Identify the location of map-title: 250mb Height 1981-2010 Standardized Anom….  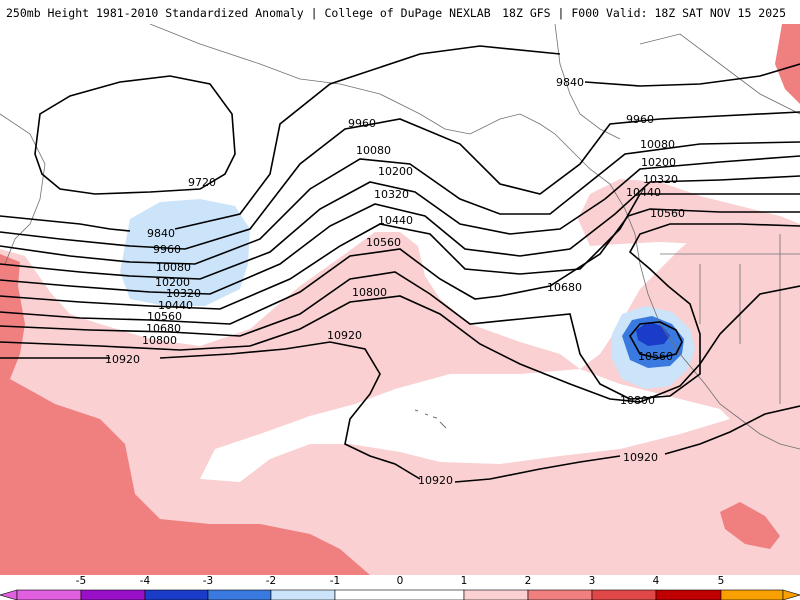
(248, 13).